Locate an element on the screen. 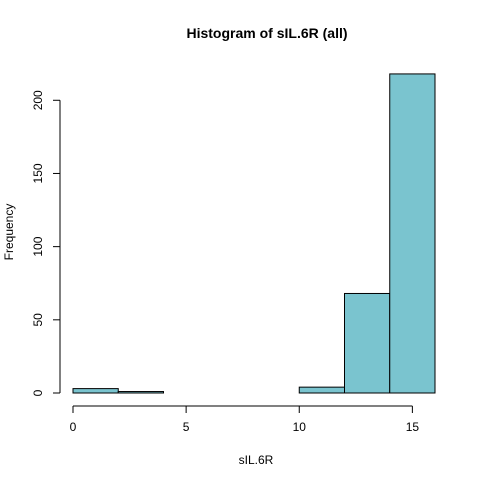  x-tick-label: 15 is located at coordinates (413, 427).